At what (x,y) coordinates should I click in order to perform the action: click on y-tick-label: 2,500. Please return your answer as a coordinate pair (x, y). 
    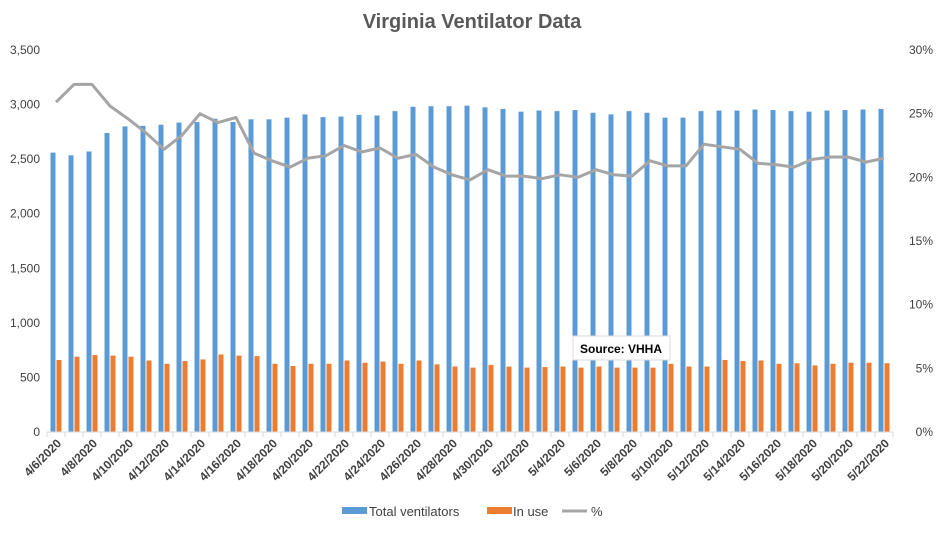
    Looking at the image, I should click on (25, 159).